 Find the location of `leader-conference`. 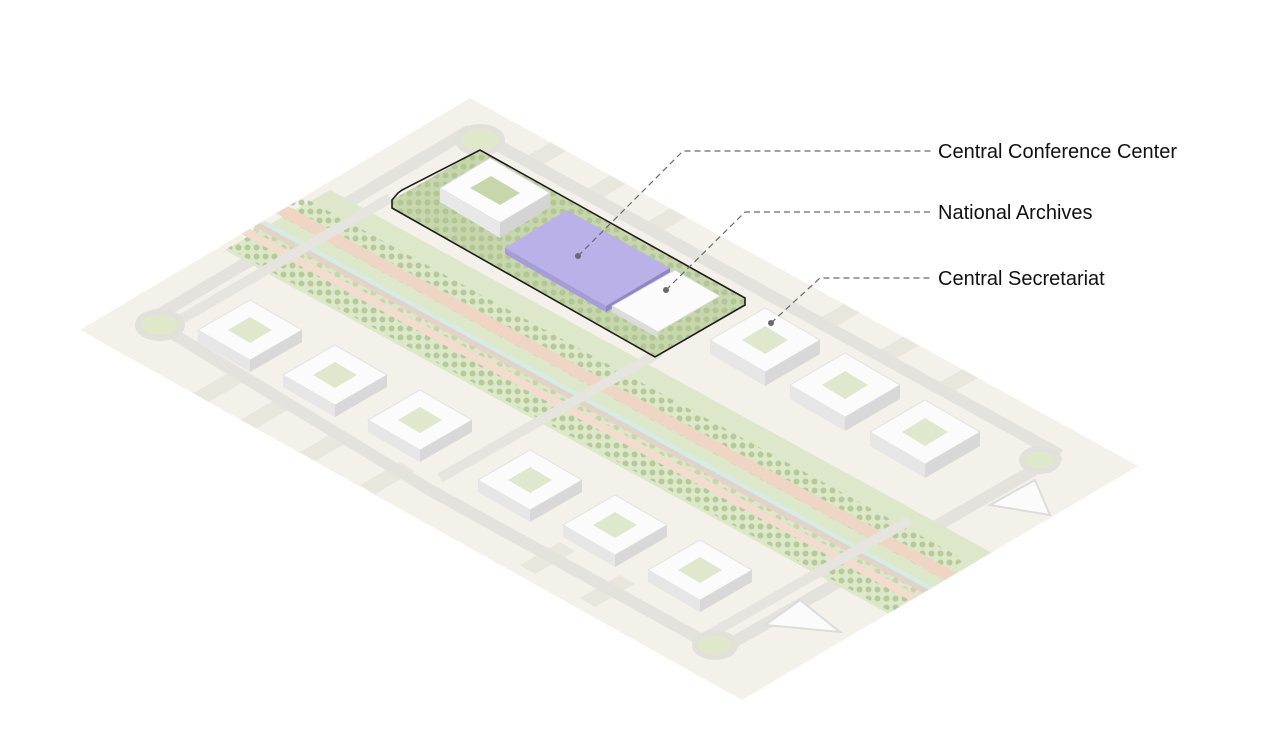

leader-conference is located at coordinates (755, 203).